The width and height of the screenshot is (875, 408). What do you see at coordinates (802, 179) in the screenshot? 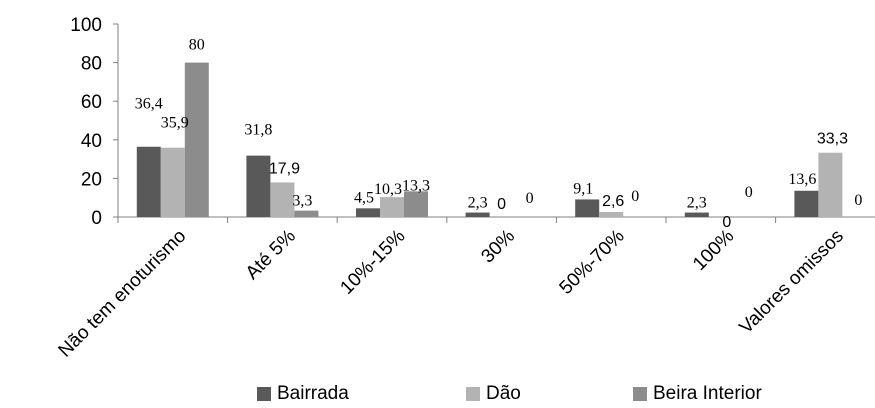
I see `data-label-bairrada-valores-omissos: 13,6` at bounding box center [802, 179].